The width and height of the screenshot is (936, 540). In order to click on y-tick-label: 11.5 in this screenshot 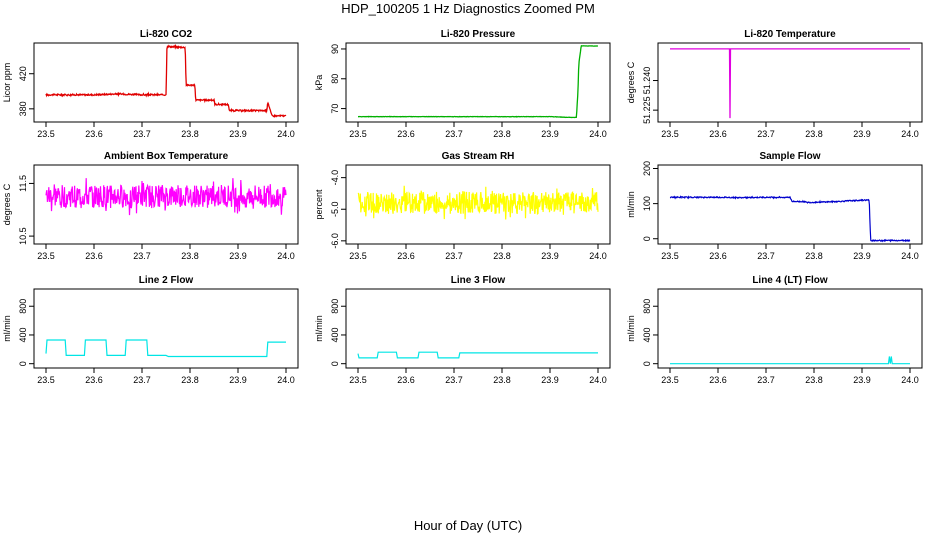, I will do `click(23, 183)`.